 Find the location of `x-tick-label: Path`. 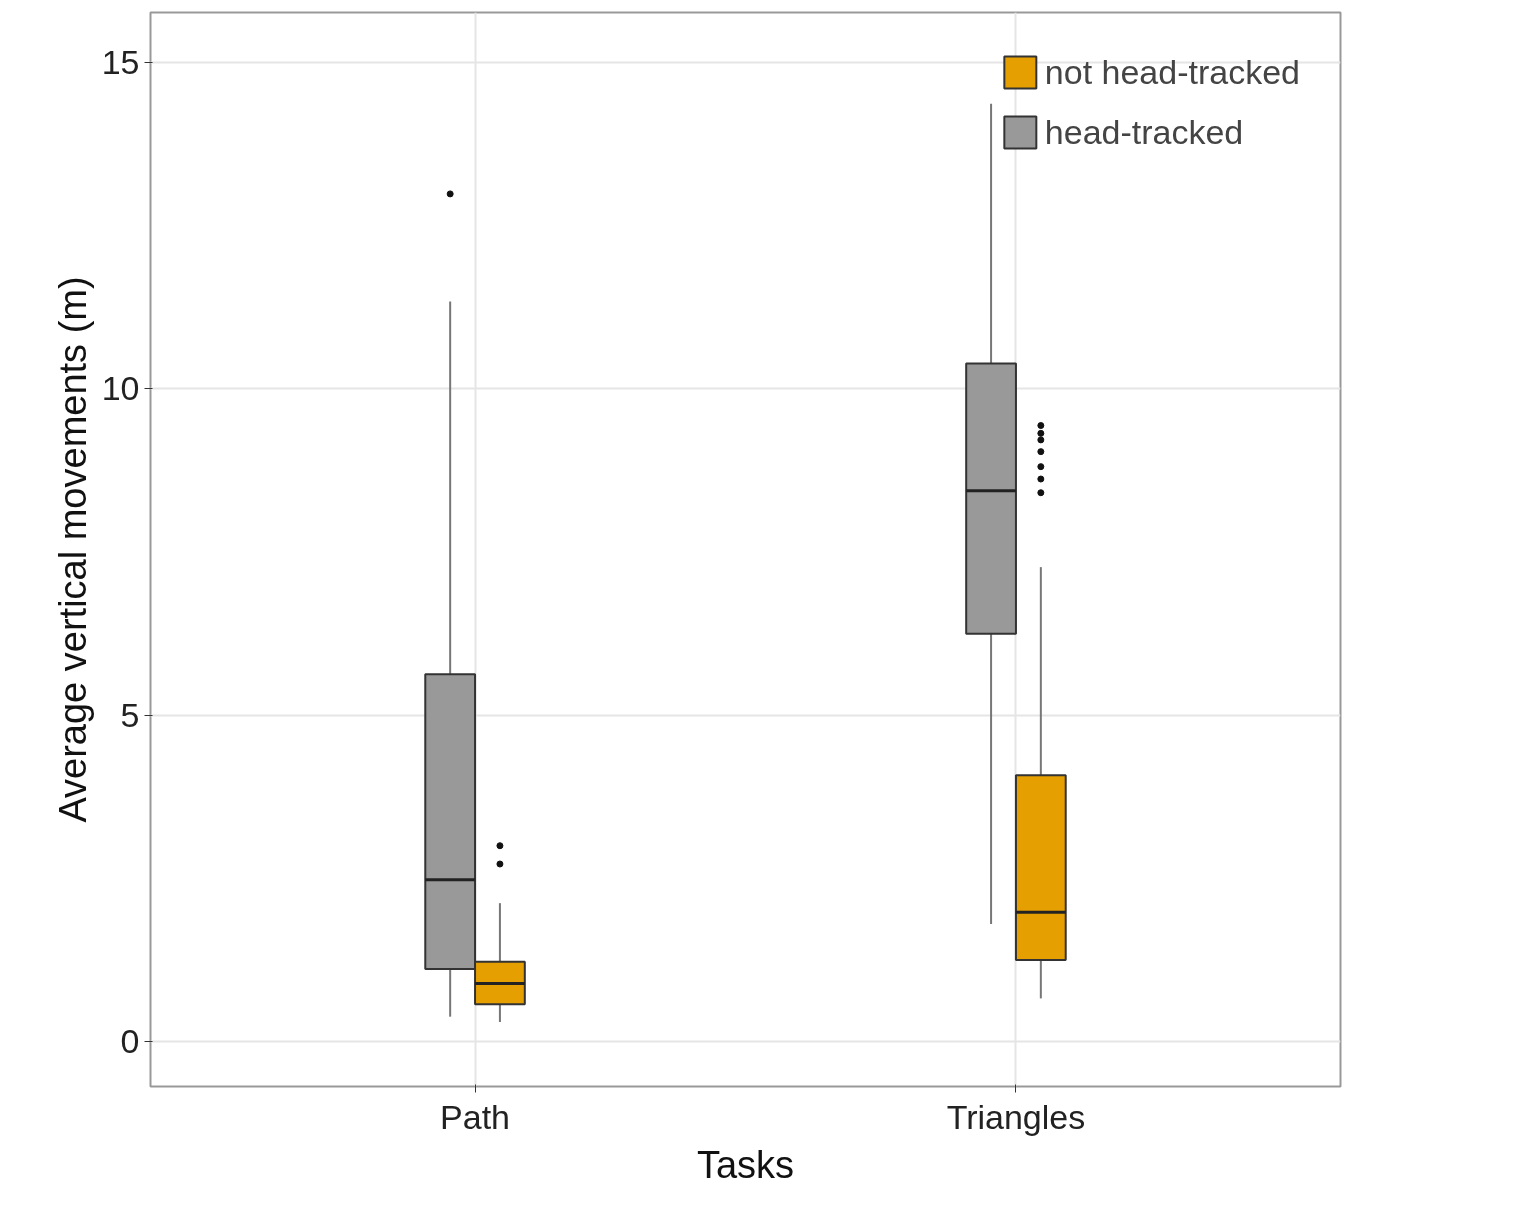

x-tick-label: Path is located at coordinates (475, 1116).